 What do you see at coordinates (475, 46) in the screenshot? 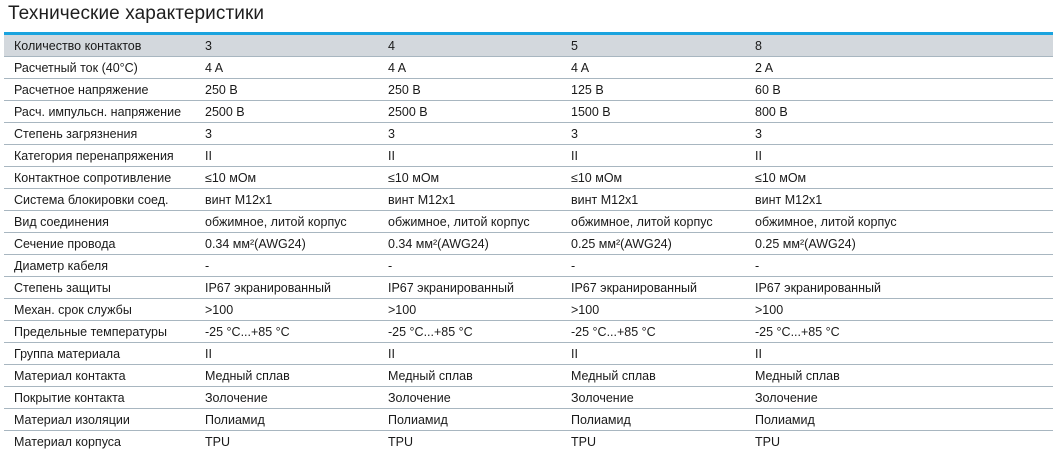
I see `cell-value: 4` at bounding box center [475, 46].